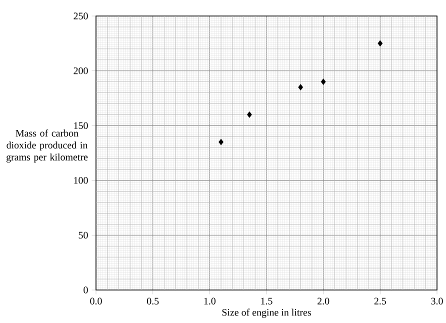 Image resolution: width=446 pixels, height=323 pixels. Describe the element at coordinates (81, 125) in the screenshot. I see `y-tick-label: 150` at that location.